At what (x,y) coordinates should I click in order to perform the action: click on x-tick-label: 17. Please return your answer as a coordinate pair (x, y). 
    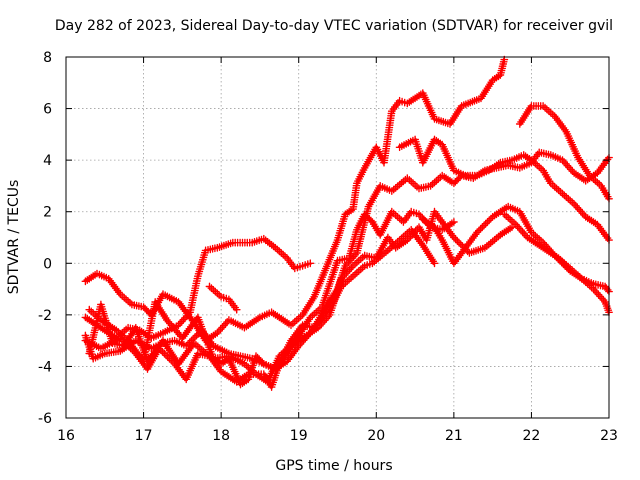
    Looking at the image, I should click on (144, 436).